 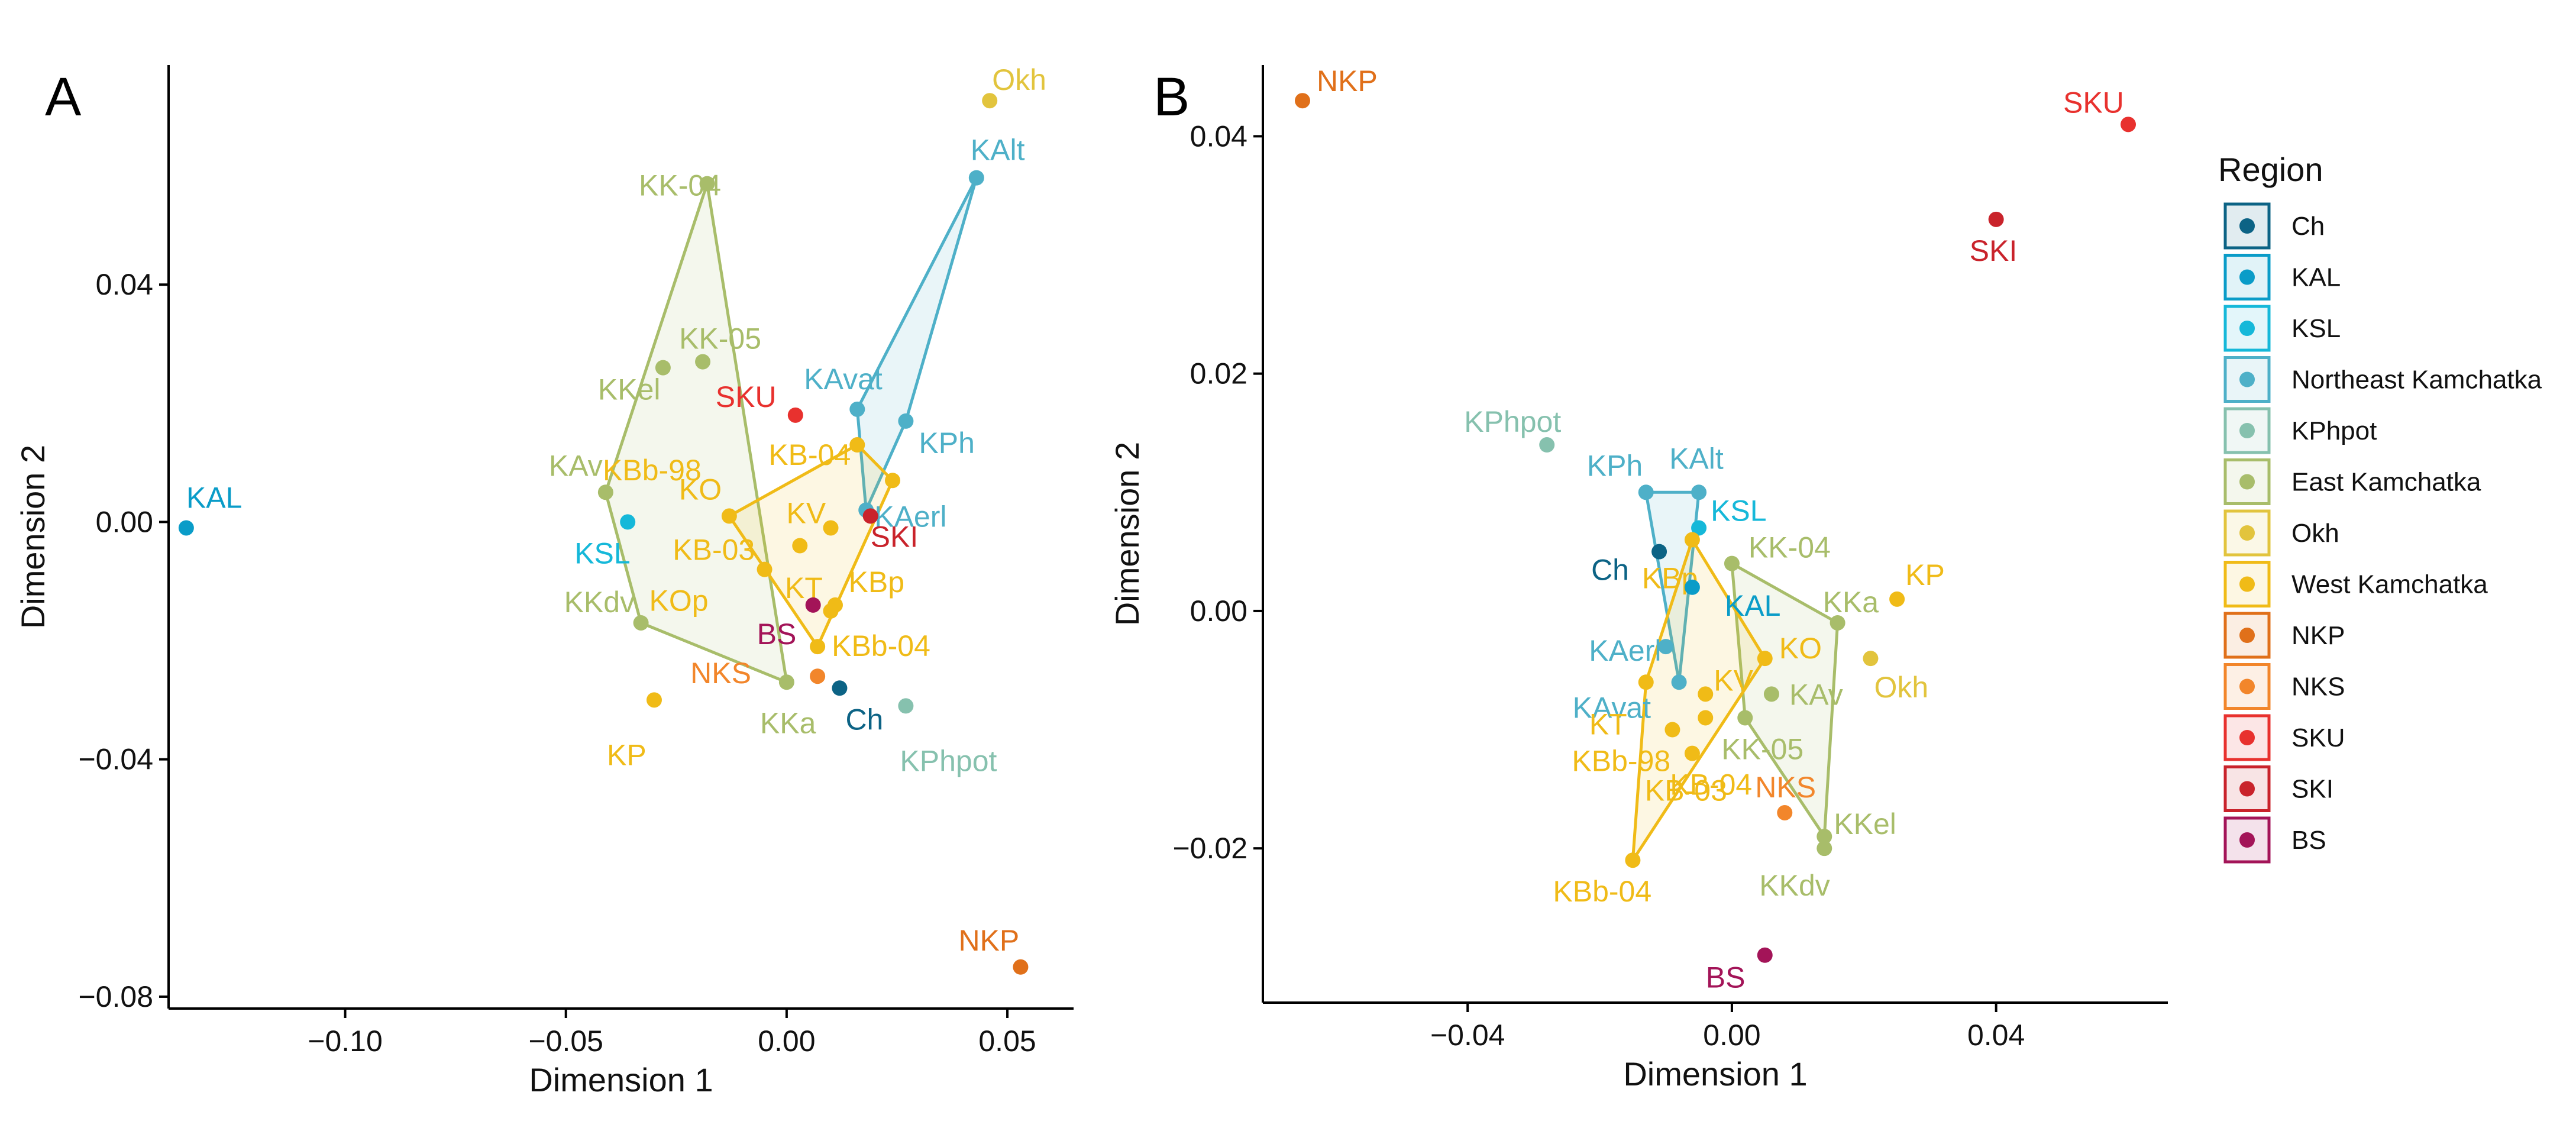 I want to click on panel-b-point-ski, so click(x=1996, y=219).